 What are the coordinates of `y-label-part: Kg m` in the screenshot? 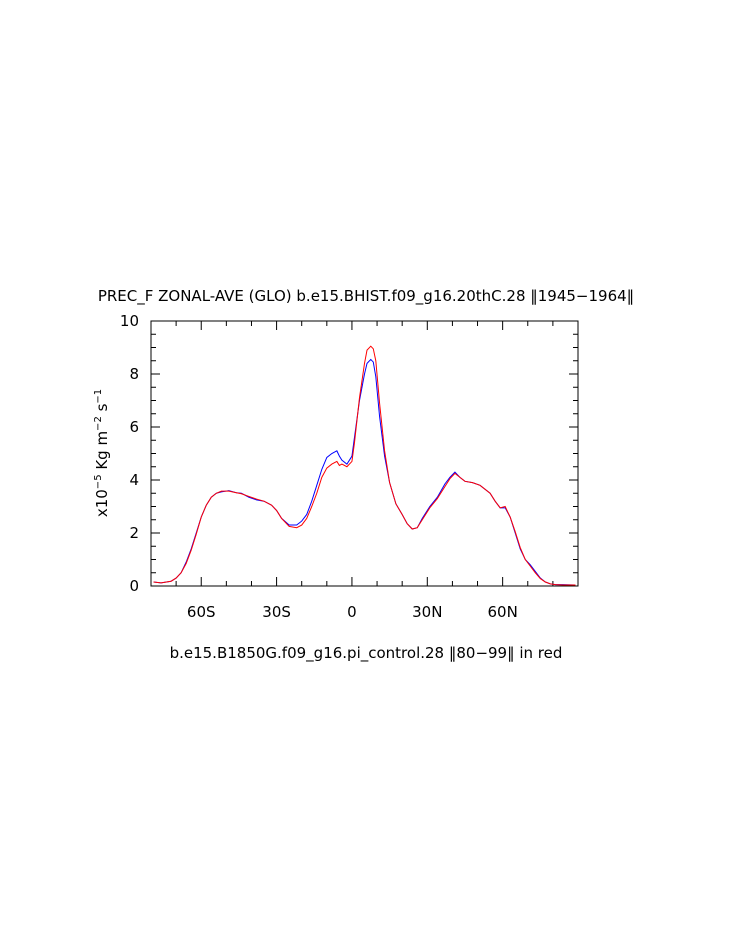 It's located at (102, 453).